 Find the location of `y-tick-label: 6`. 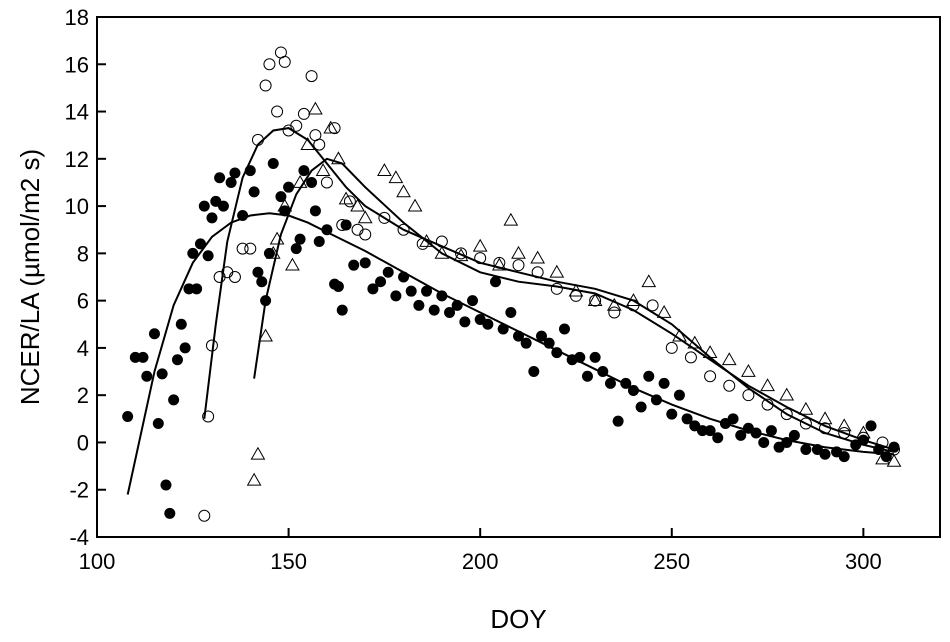

y-tick-label: 6 is located at coordinates (83, 301).